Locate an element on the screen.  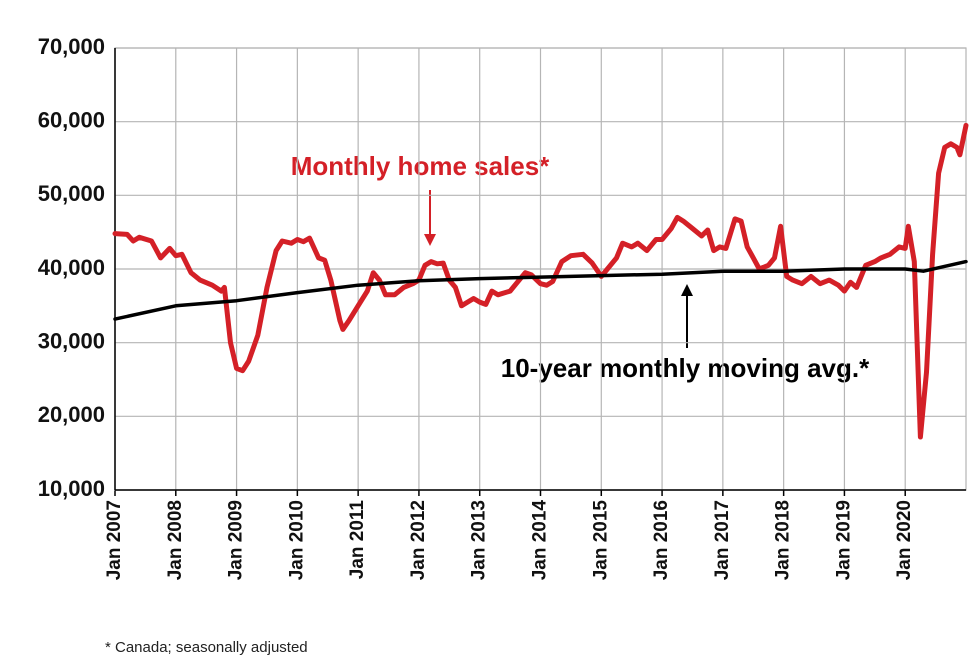
series-line is located at coordinates (540, 290).